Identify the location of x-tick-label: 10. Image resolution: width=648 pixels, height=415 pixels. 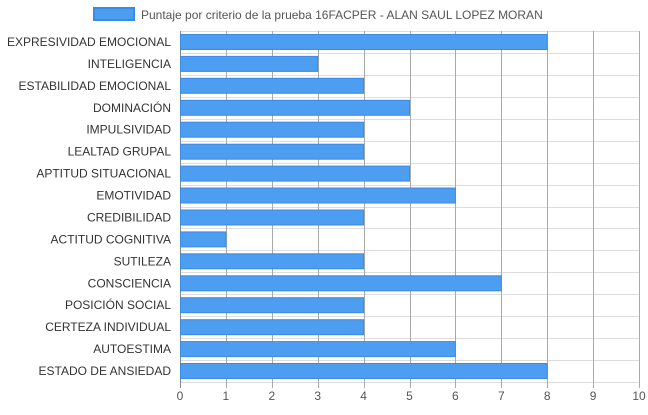
(639, 396).